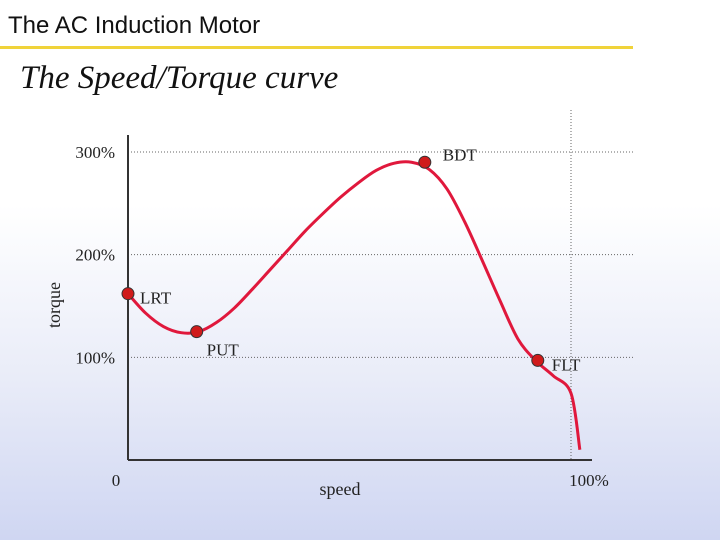  I want to click on point-put, so click(197, 332).